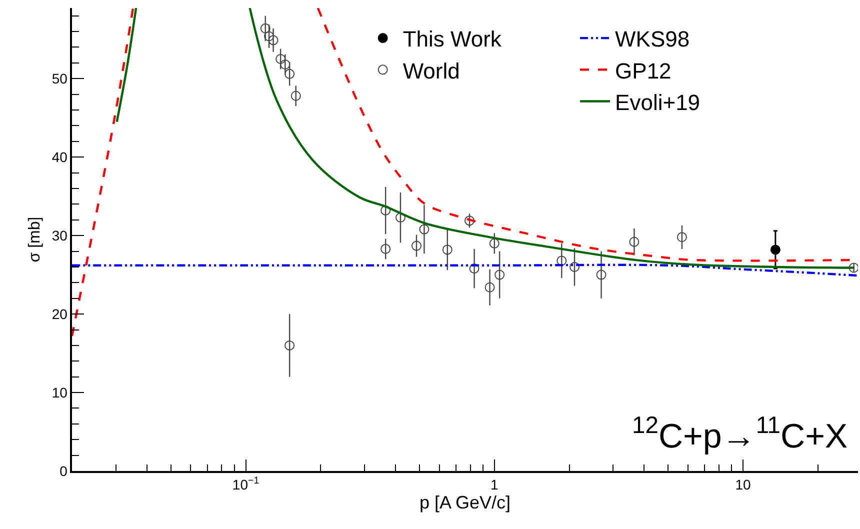  What do you see at coordinates (246, 484) in the screenshot?
I see `x-tick-label: 10$^{−1}$` at bounding box center [246, 484].